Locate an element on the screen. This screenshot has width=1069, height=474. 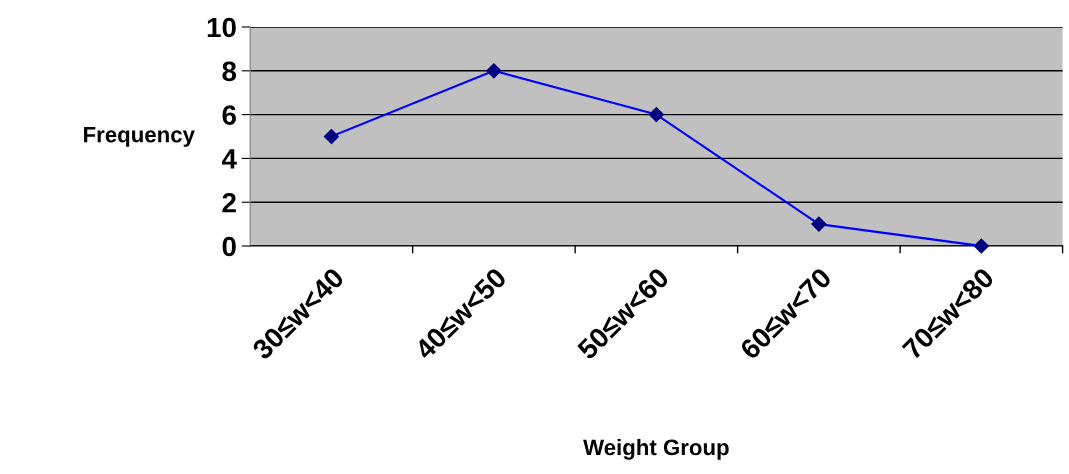
y-axis-title: Frequency is located at coordinates (139, 136).